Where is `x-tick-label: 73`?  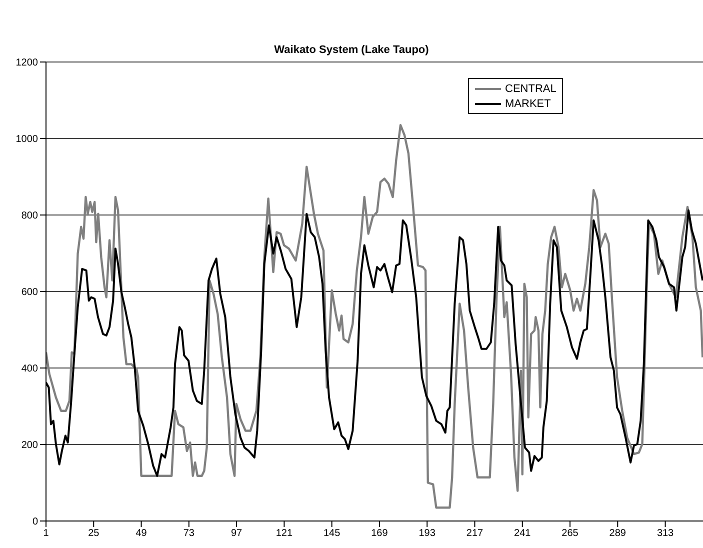 x-tick-label: 73 is located at coordinates (189, 534).